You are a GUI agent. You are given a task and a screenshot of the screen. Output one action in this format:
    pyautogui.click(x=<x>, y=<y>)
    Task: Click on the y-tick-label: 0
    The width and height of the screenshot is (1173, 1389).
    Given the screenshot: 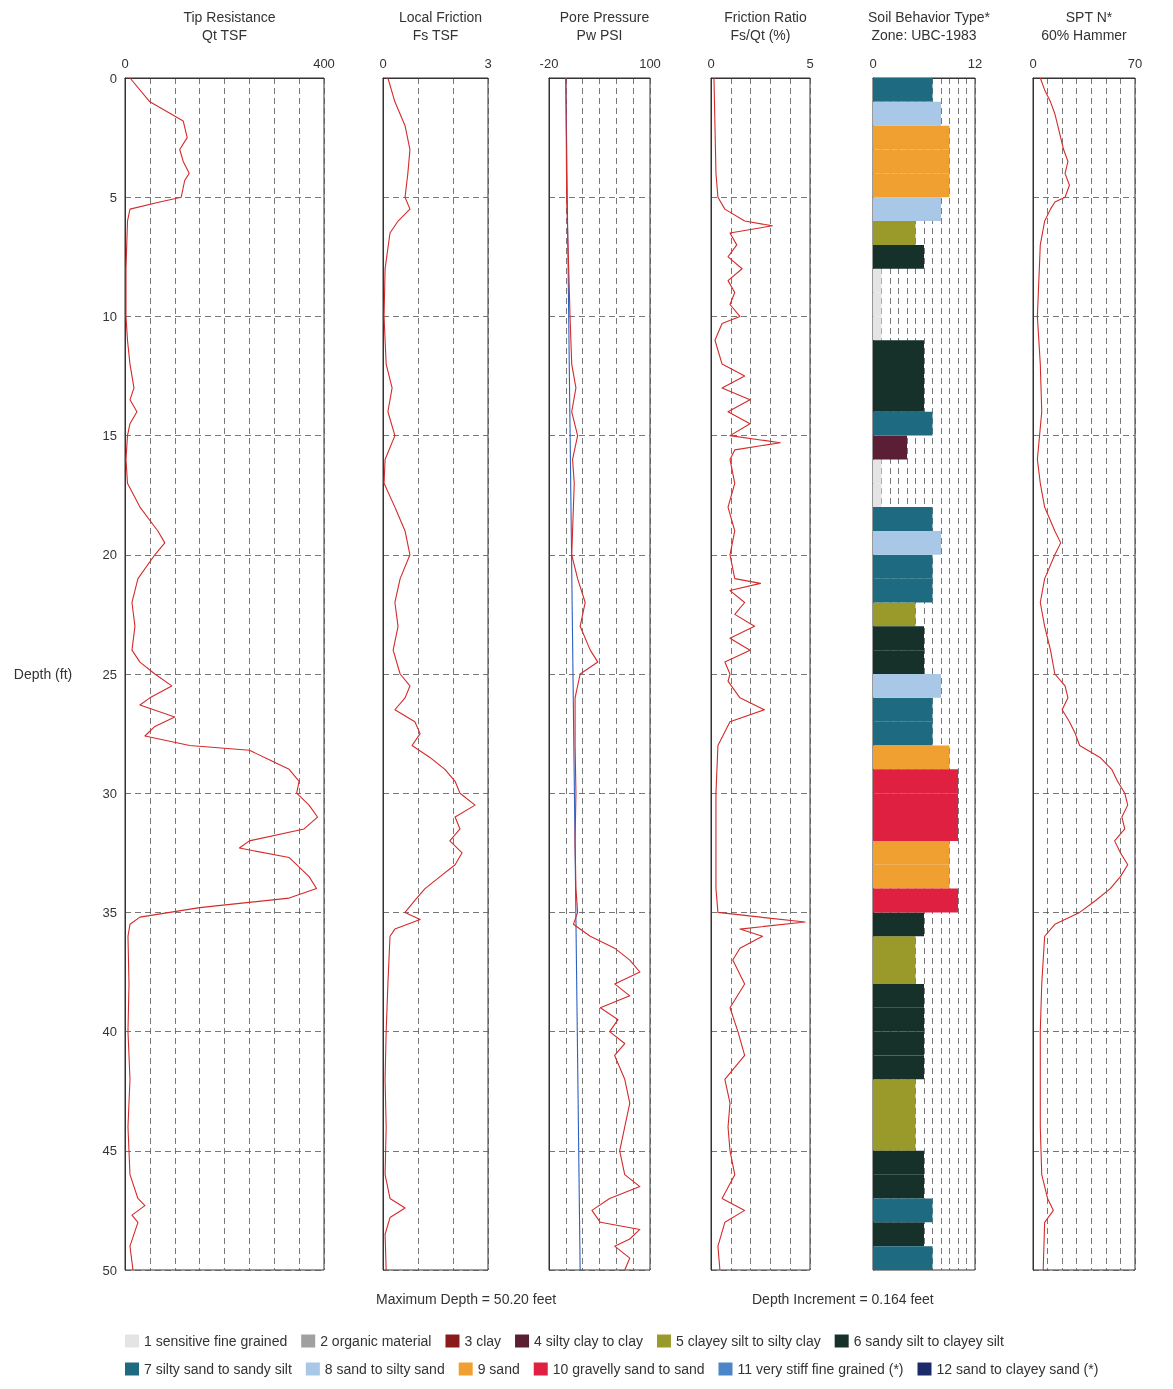 What is the action you would take?
    pyautogui.click(x=113, y=78)
    